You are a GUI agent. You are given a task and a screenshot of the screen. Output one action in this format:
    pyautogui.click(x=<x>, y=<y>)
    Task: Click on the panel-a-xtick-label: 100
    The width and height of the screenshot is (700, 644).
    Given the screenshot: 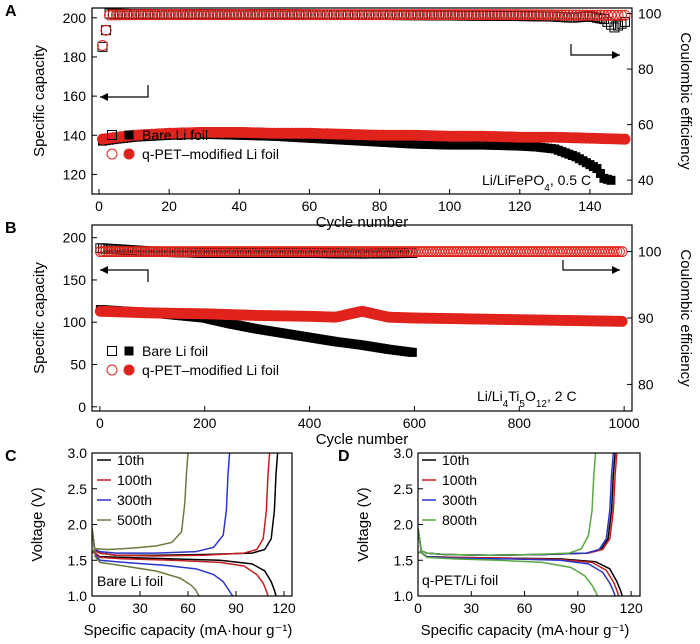 What is the action you would take?
    pyautogui.click(x=450, y=206)
    